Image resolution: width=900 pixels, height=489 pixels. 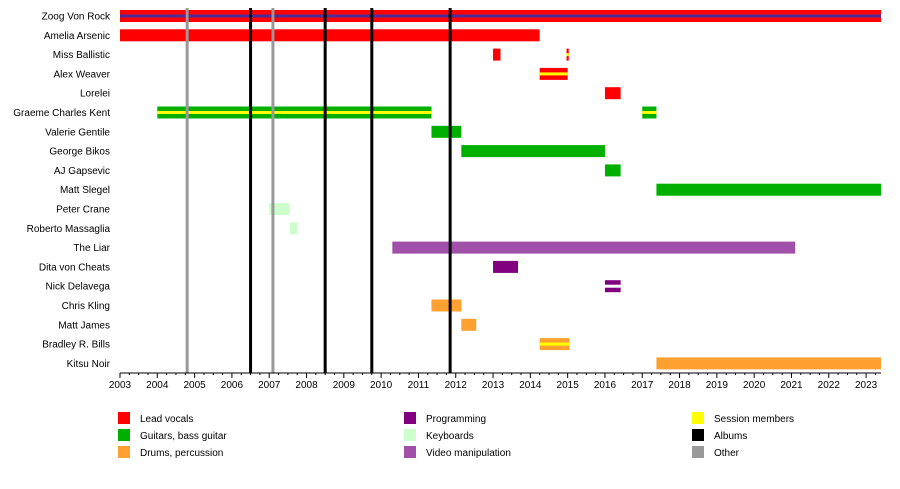 What do you see at coordinates (85, 190) in the screenshot?
I see `member-label: Matt Slegel` at bounding box center [85, 190].